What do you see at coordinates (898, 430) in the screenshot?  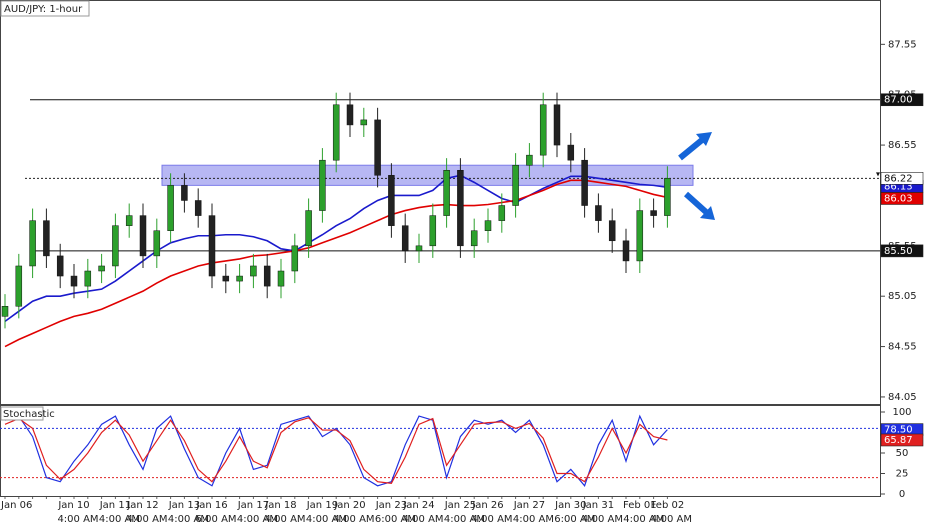 I see `axis-value-label: 78.50` at bounding box center [898, 430].